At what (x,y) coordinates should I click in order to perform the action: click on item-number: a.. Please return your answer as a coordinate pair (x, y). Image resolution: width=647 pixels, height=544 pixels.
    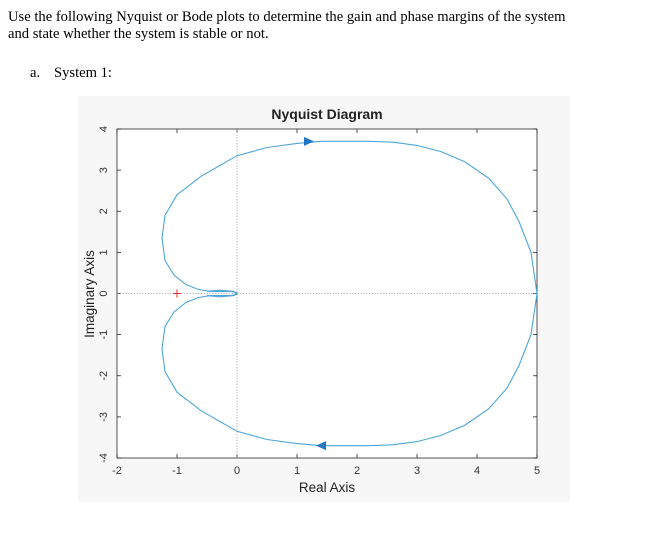
    Looking at the image, I should click on (35, 73).